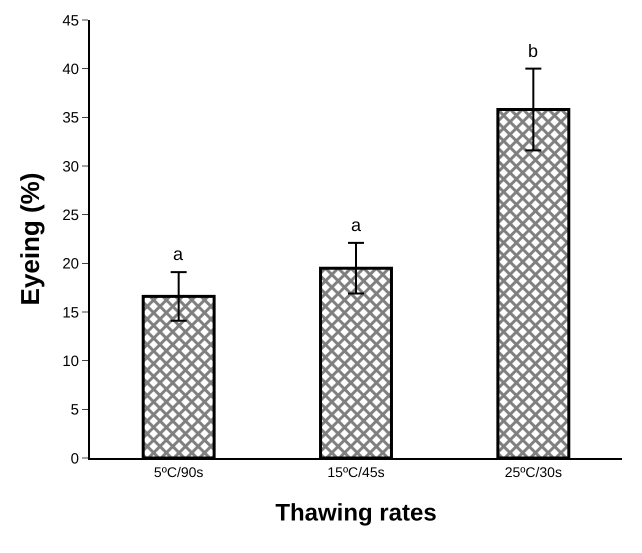 The height and width of the screenshot is (553, 642). I want to click on y-tick-label: 35, so click(70, 118).